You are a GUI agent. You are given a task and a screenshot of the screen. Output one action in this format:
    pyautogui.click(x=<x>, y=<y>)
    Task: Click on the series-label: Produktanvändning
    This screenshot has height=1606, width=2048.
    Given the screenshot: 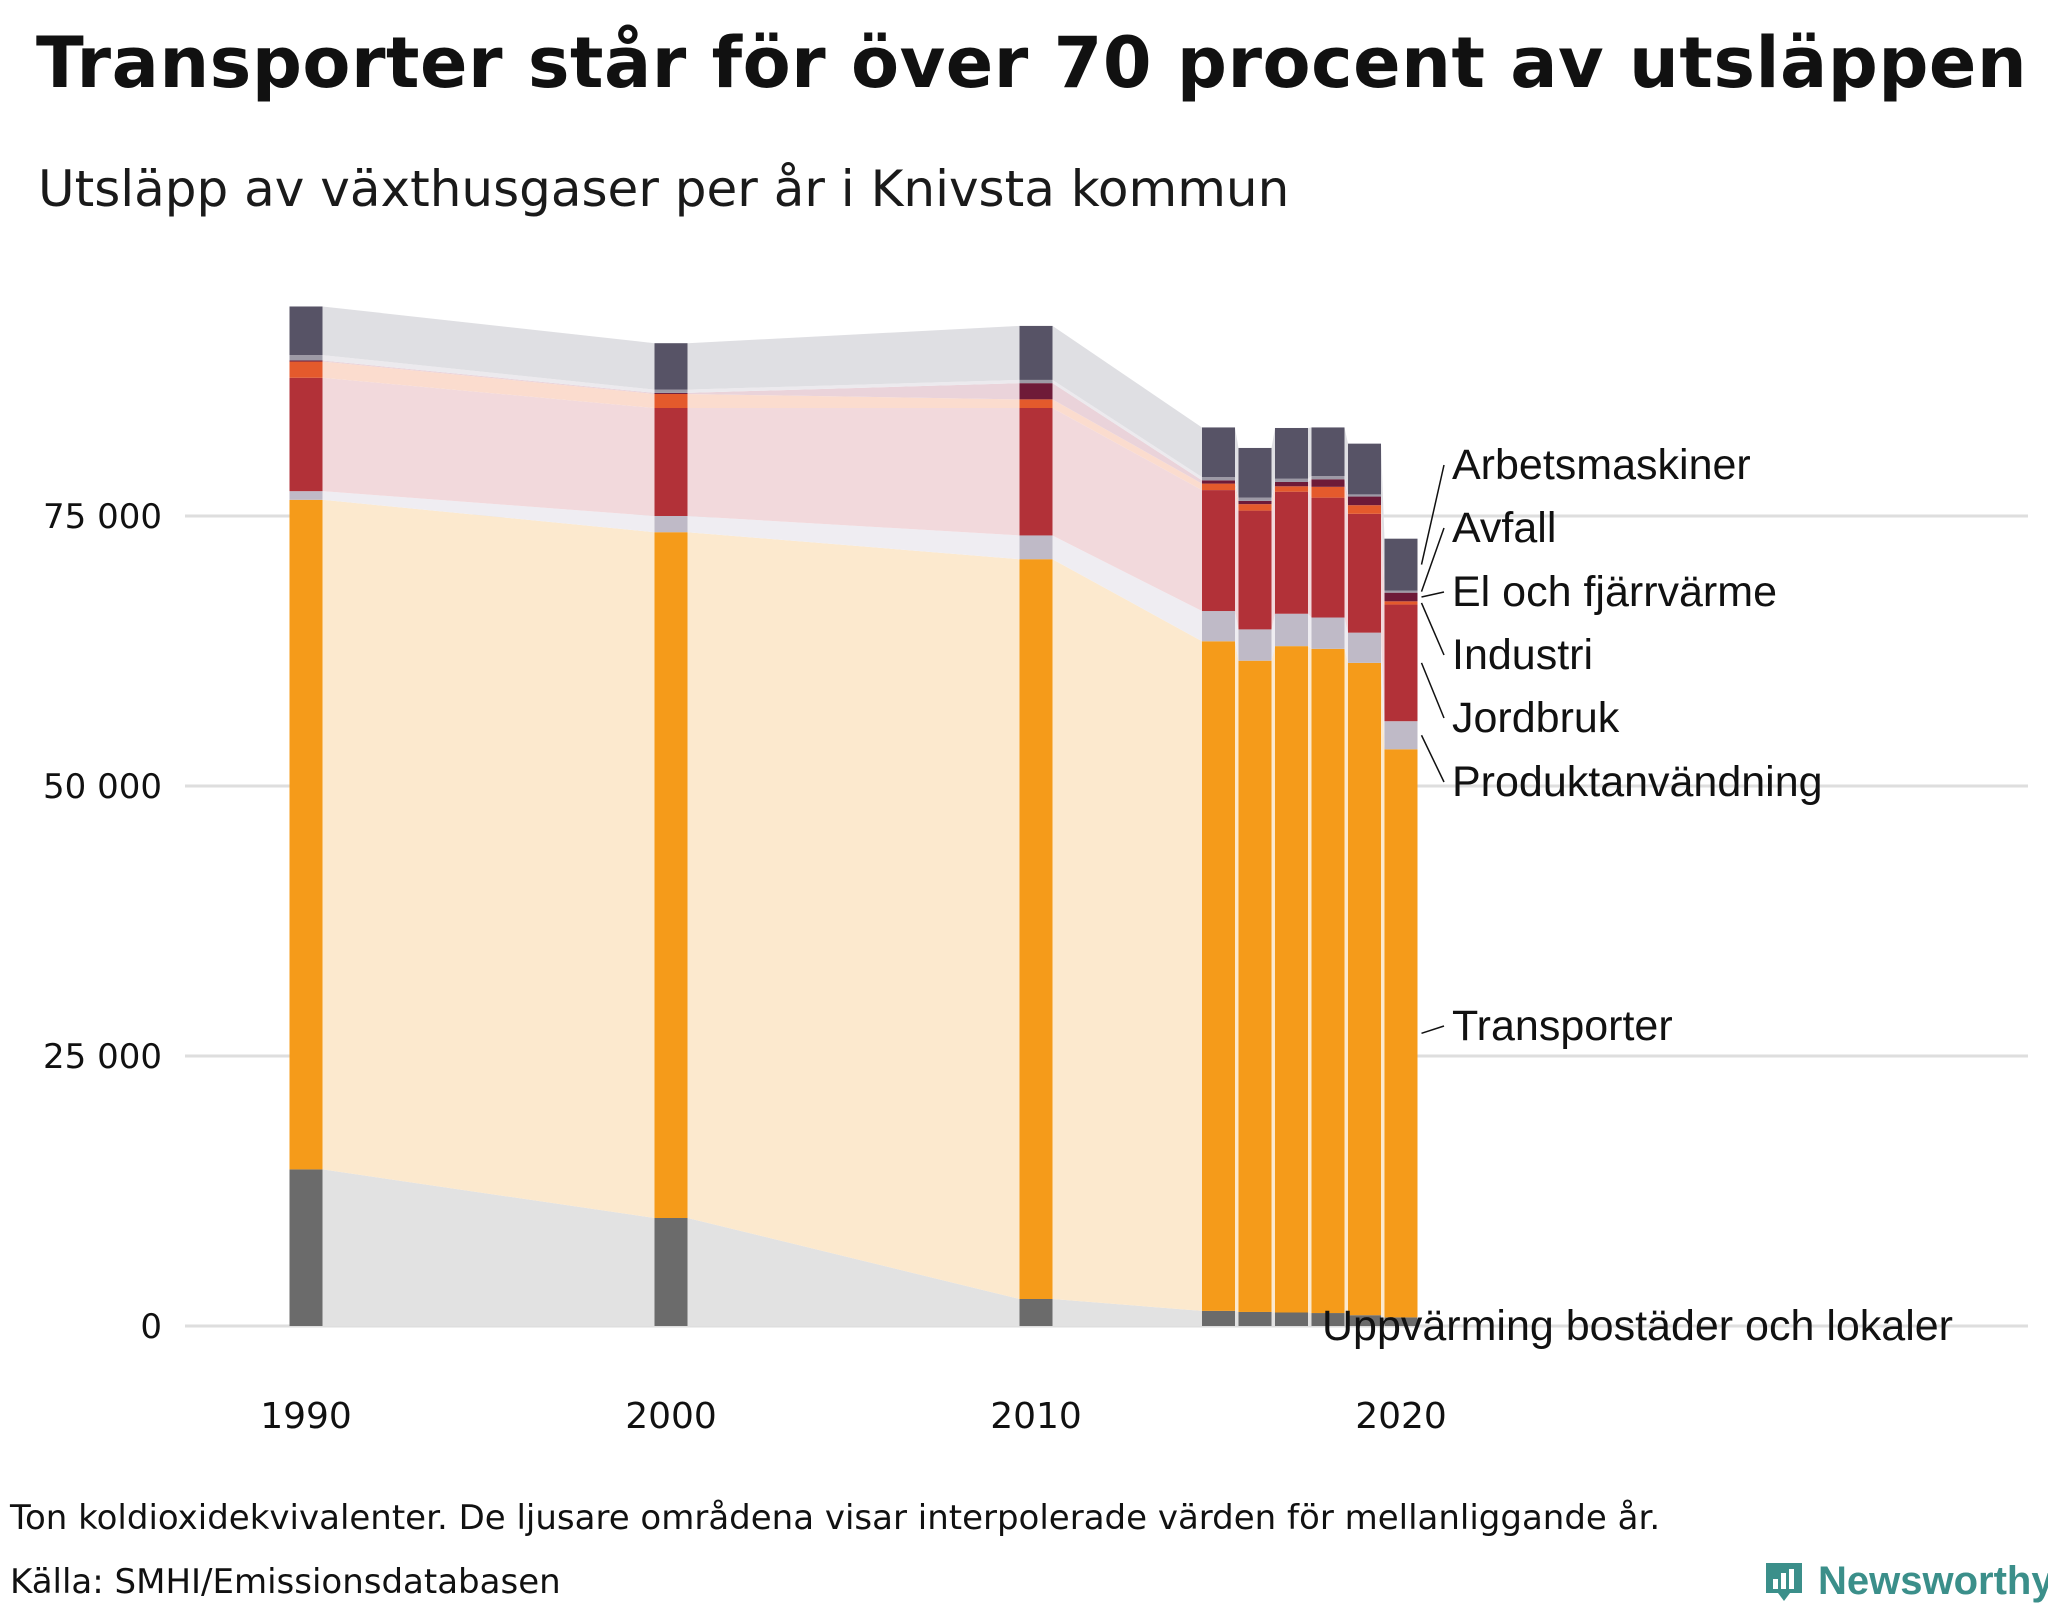 What is the action you would take?
    pyautogui.click(x=1637, y=782)
    